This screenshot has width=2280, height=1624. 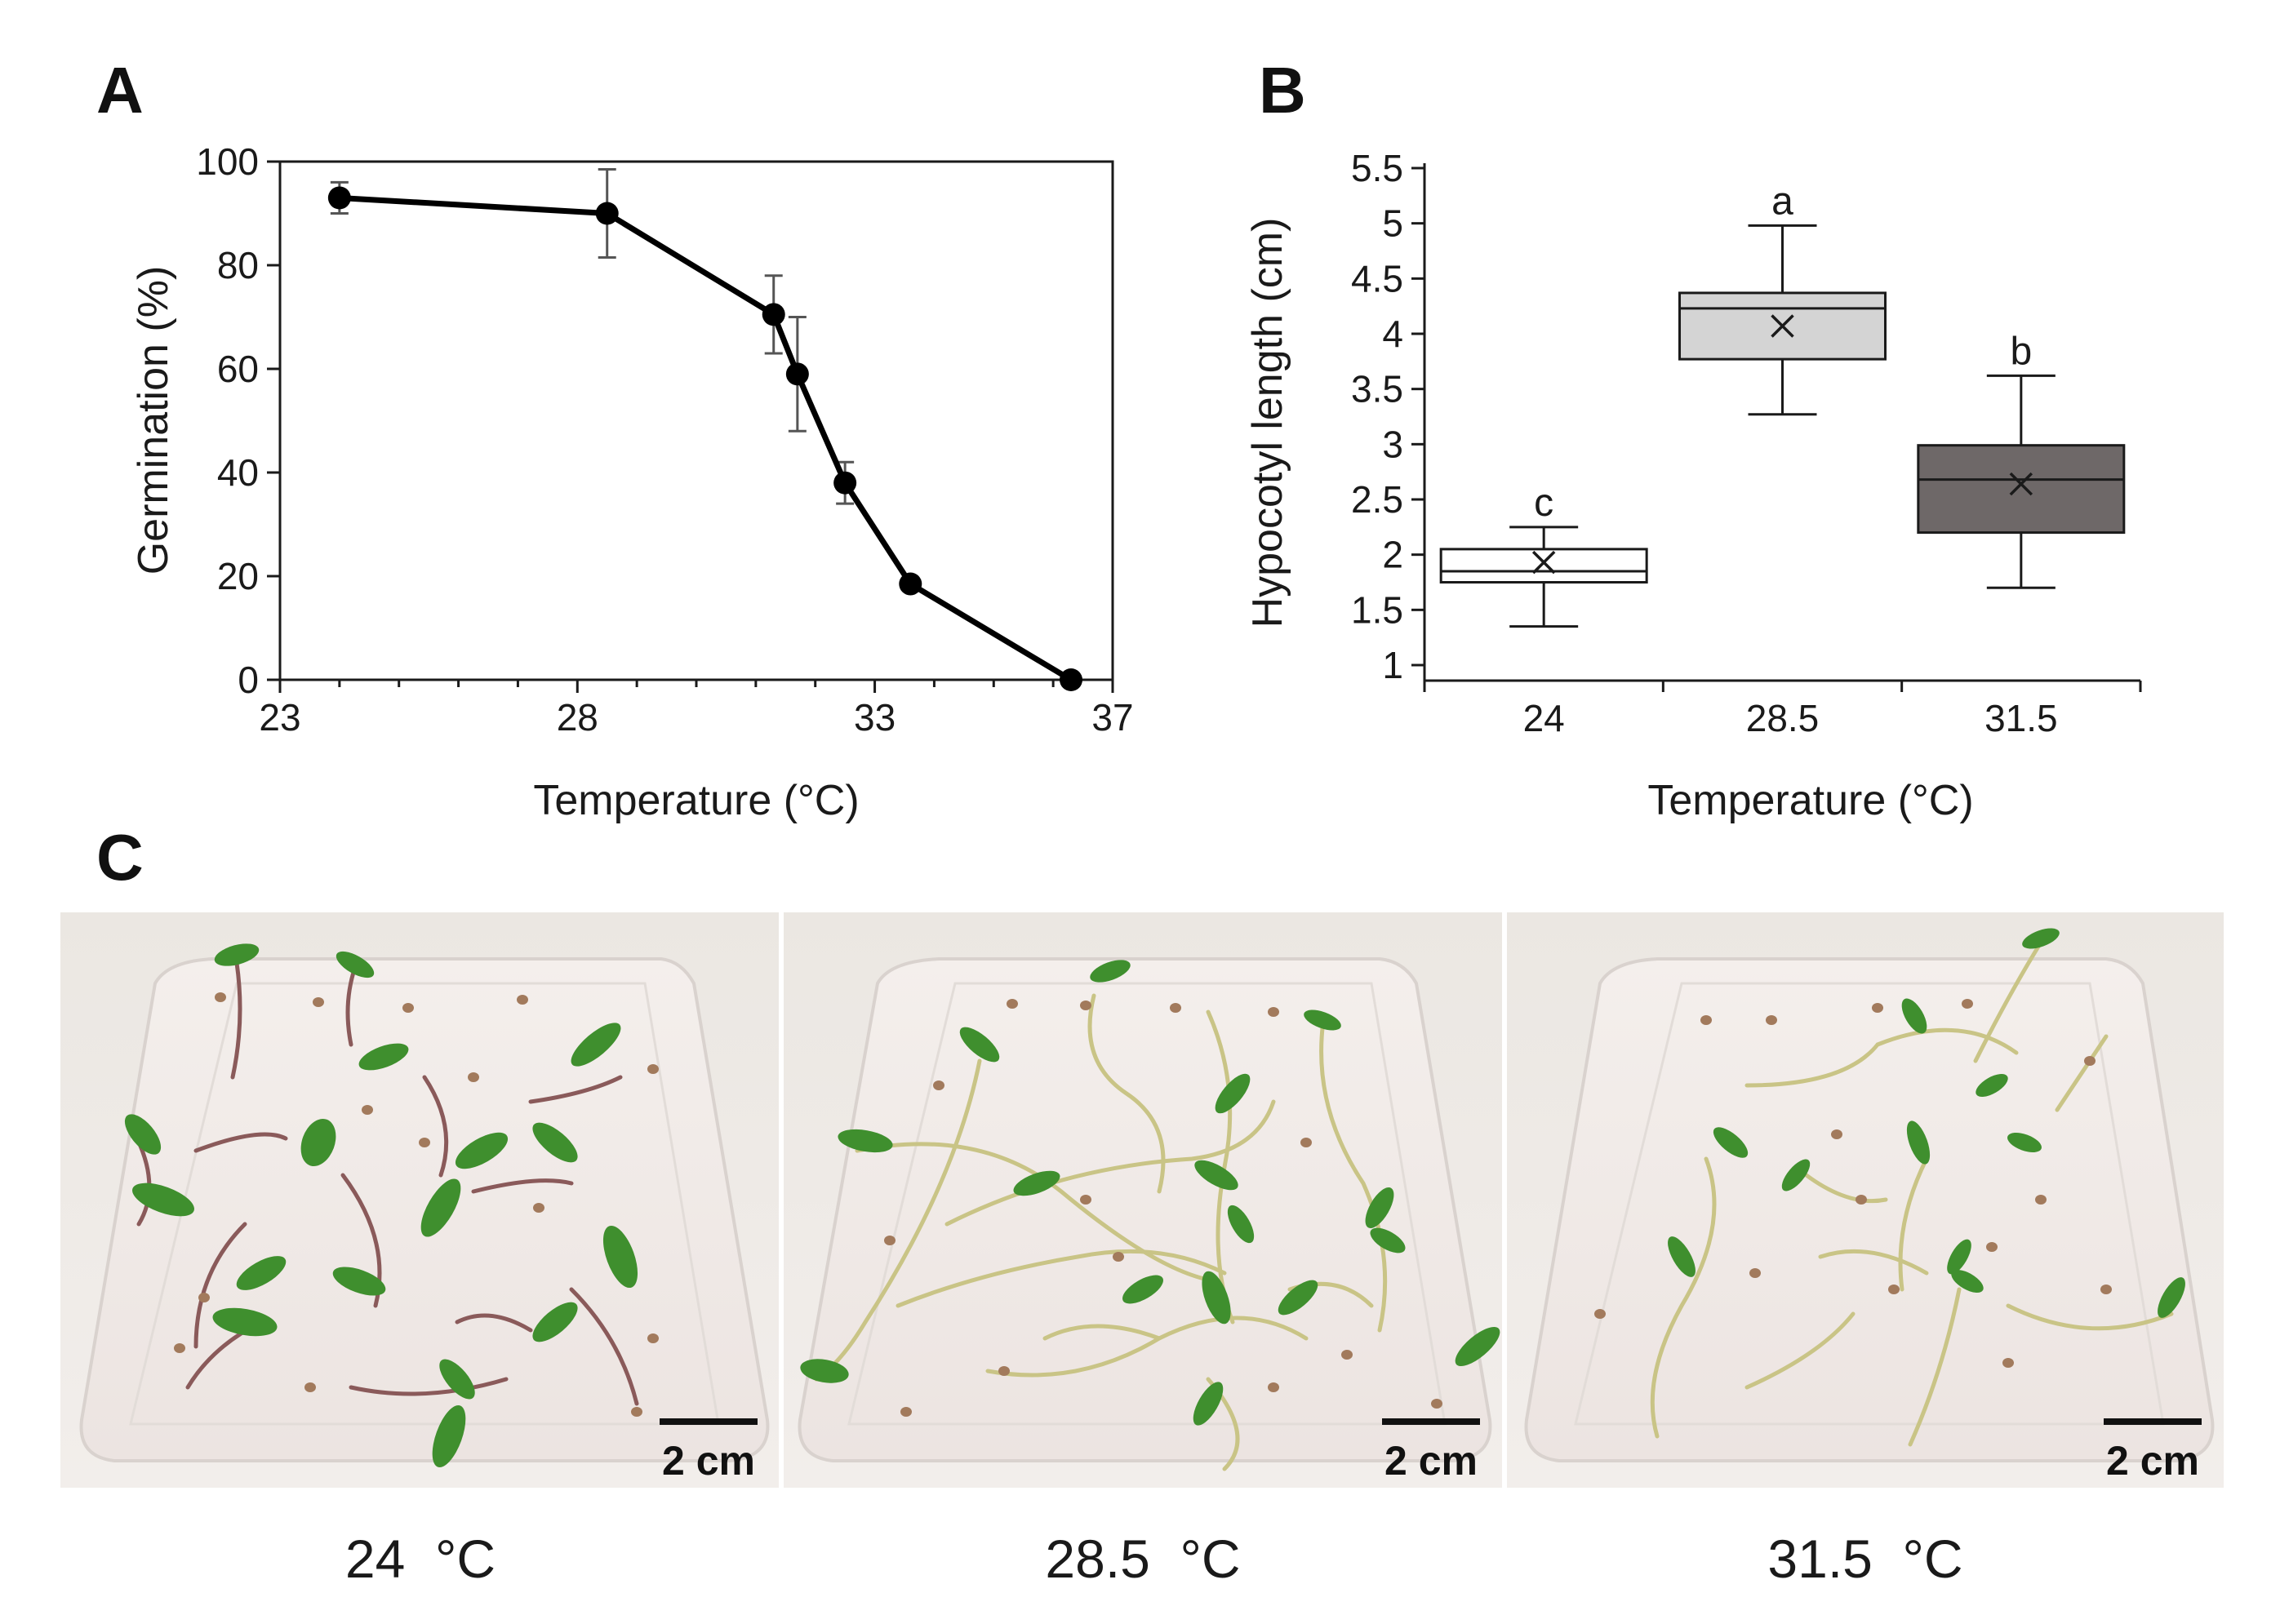 I want to click on chart-b-y-axis-title: Hypocotyl length (cm), so click(x=1267, y=423).